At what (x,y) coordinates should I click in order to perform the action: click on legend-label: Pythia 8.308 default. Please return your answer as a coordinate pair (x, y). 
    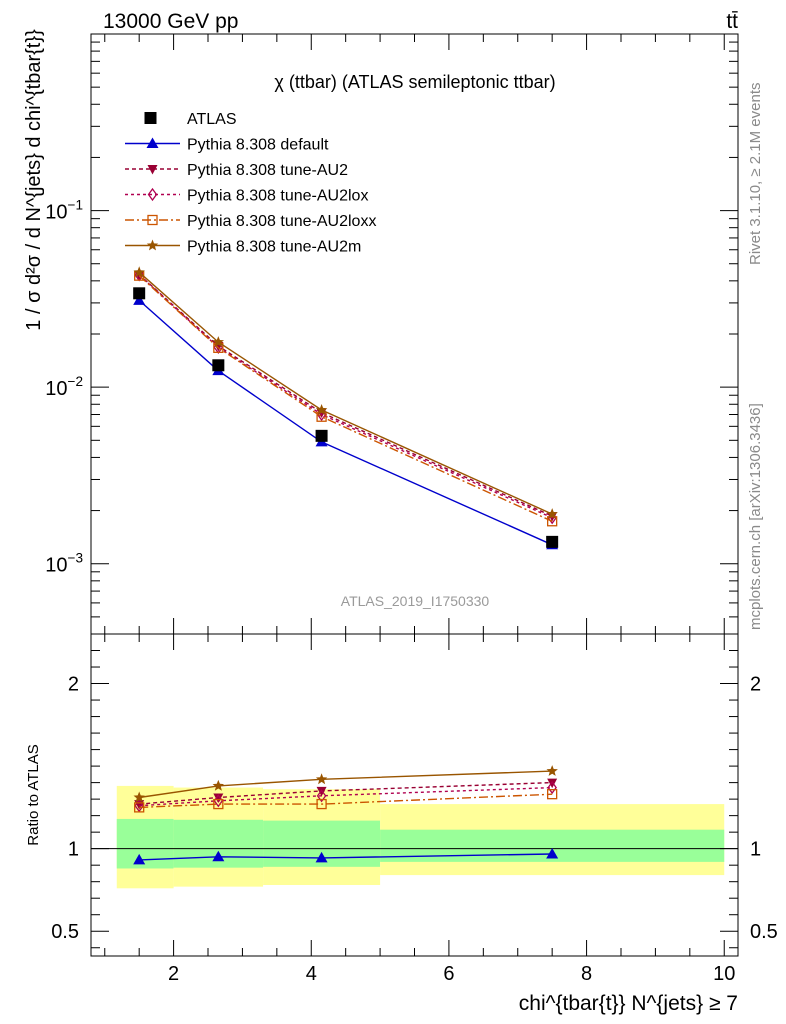
    Looking at the image, I should click on (258, 145).